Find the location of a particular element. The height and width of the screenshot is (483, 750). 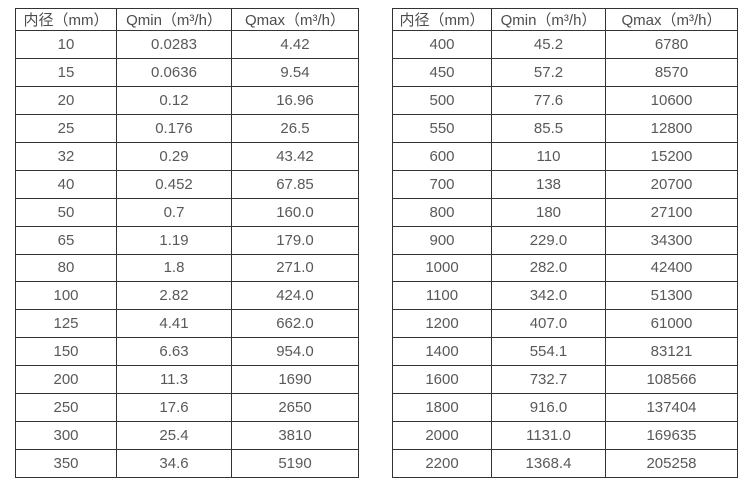

table-cell: 916.0 is located at coordinates (548, 408).